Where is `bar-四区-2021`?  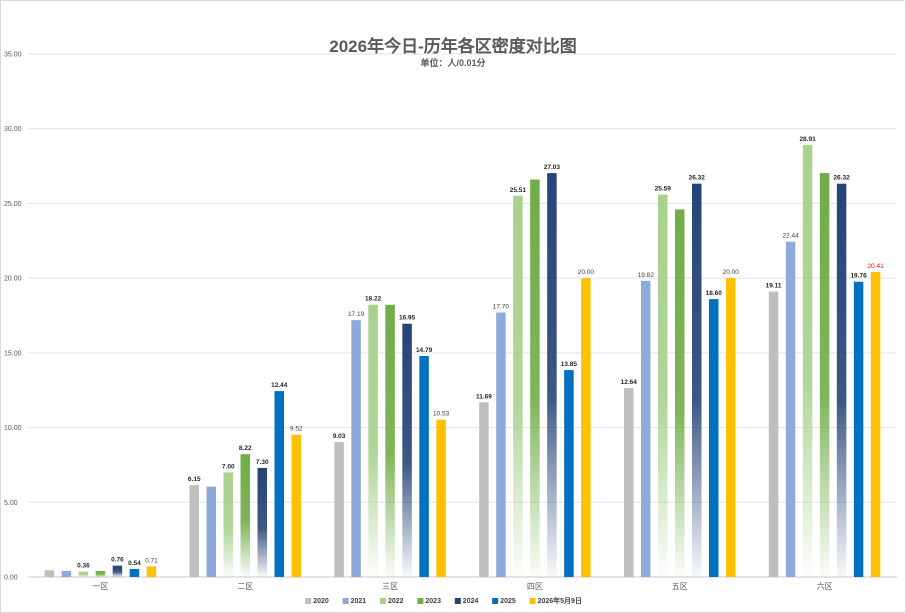
bar-四区-2021 is located at coordinates (501, 444).